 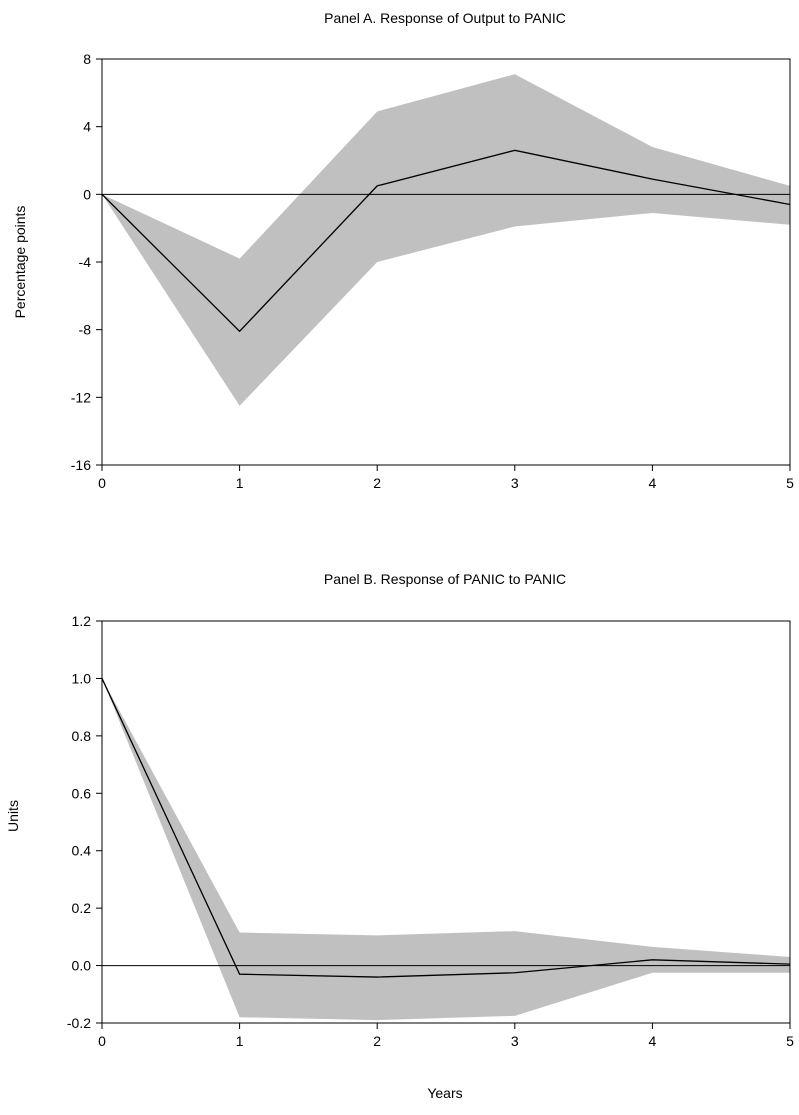 I want to click on panel-a-x-tick-label: 4, so click(x=653, y=483).